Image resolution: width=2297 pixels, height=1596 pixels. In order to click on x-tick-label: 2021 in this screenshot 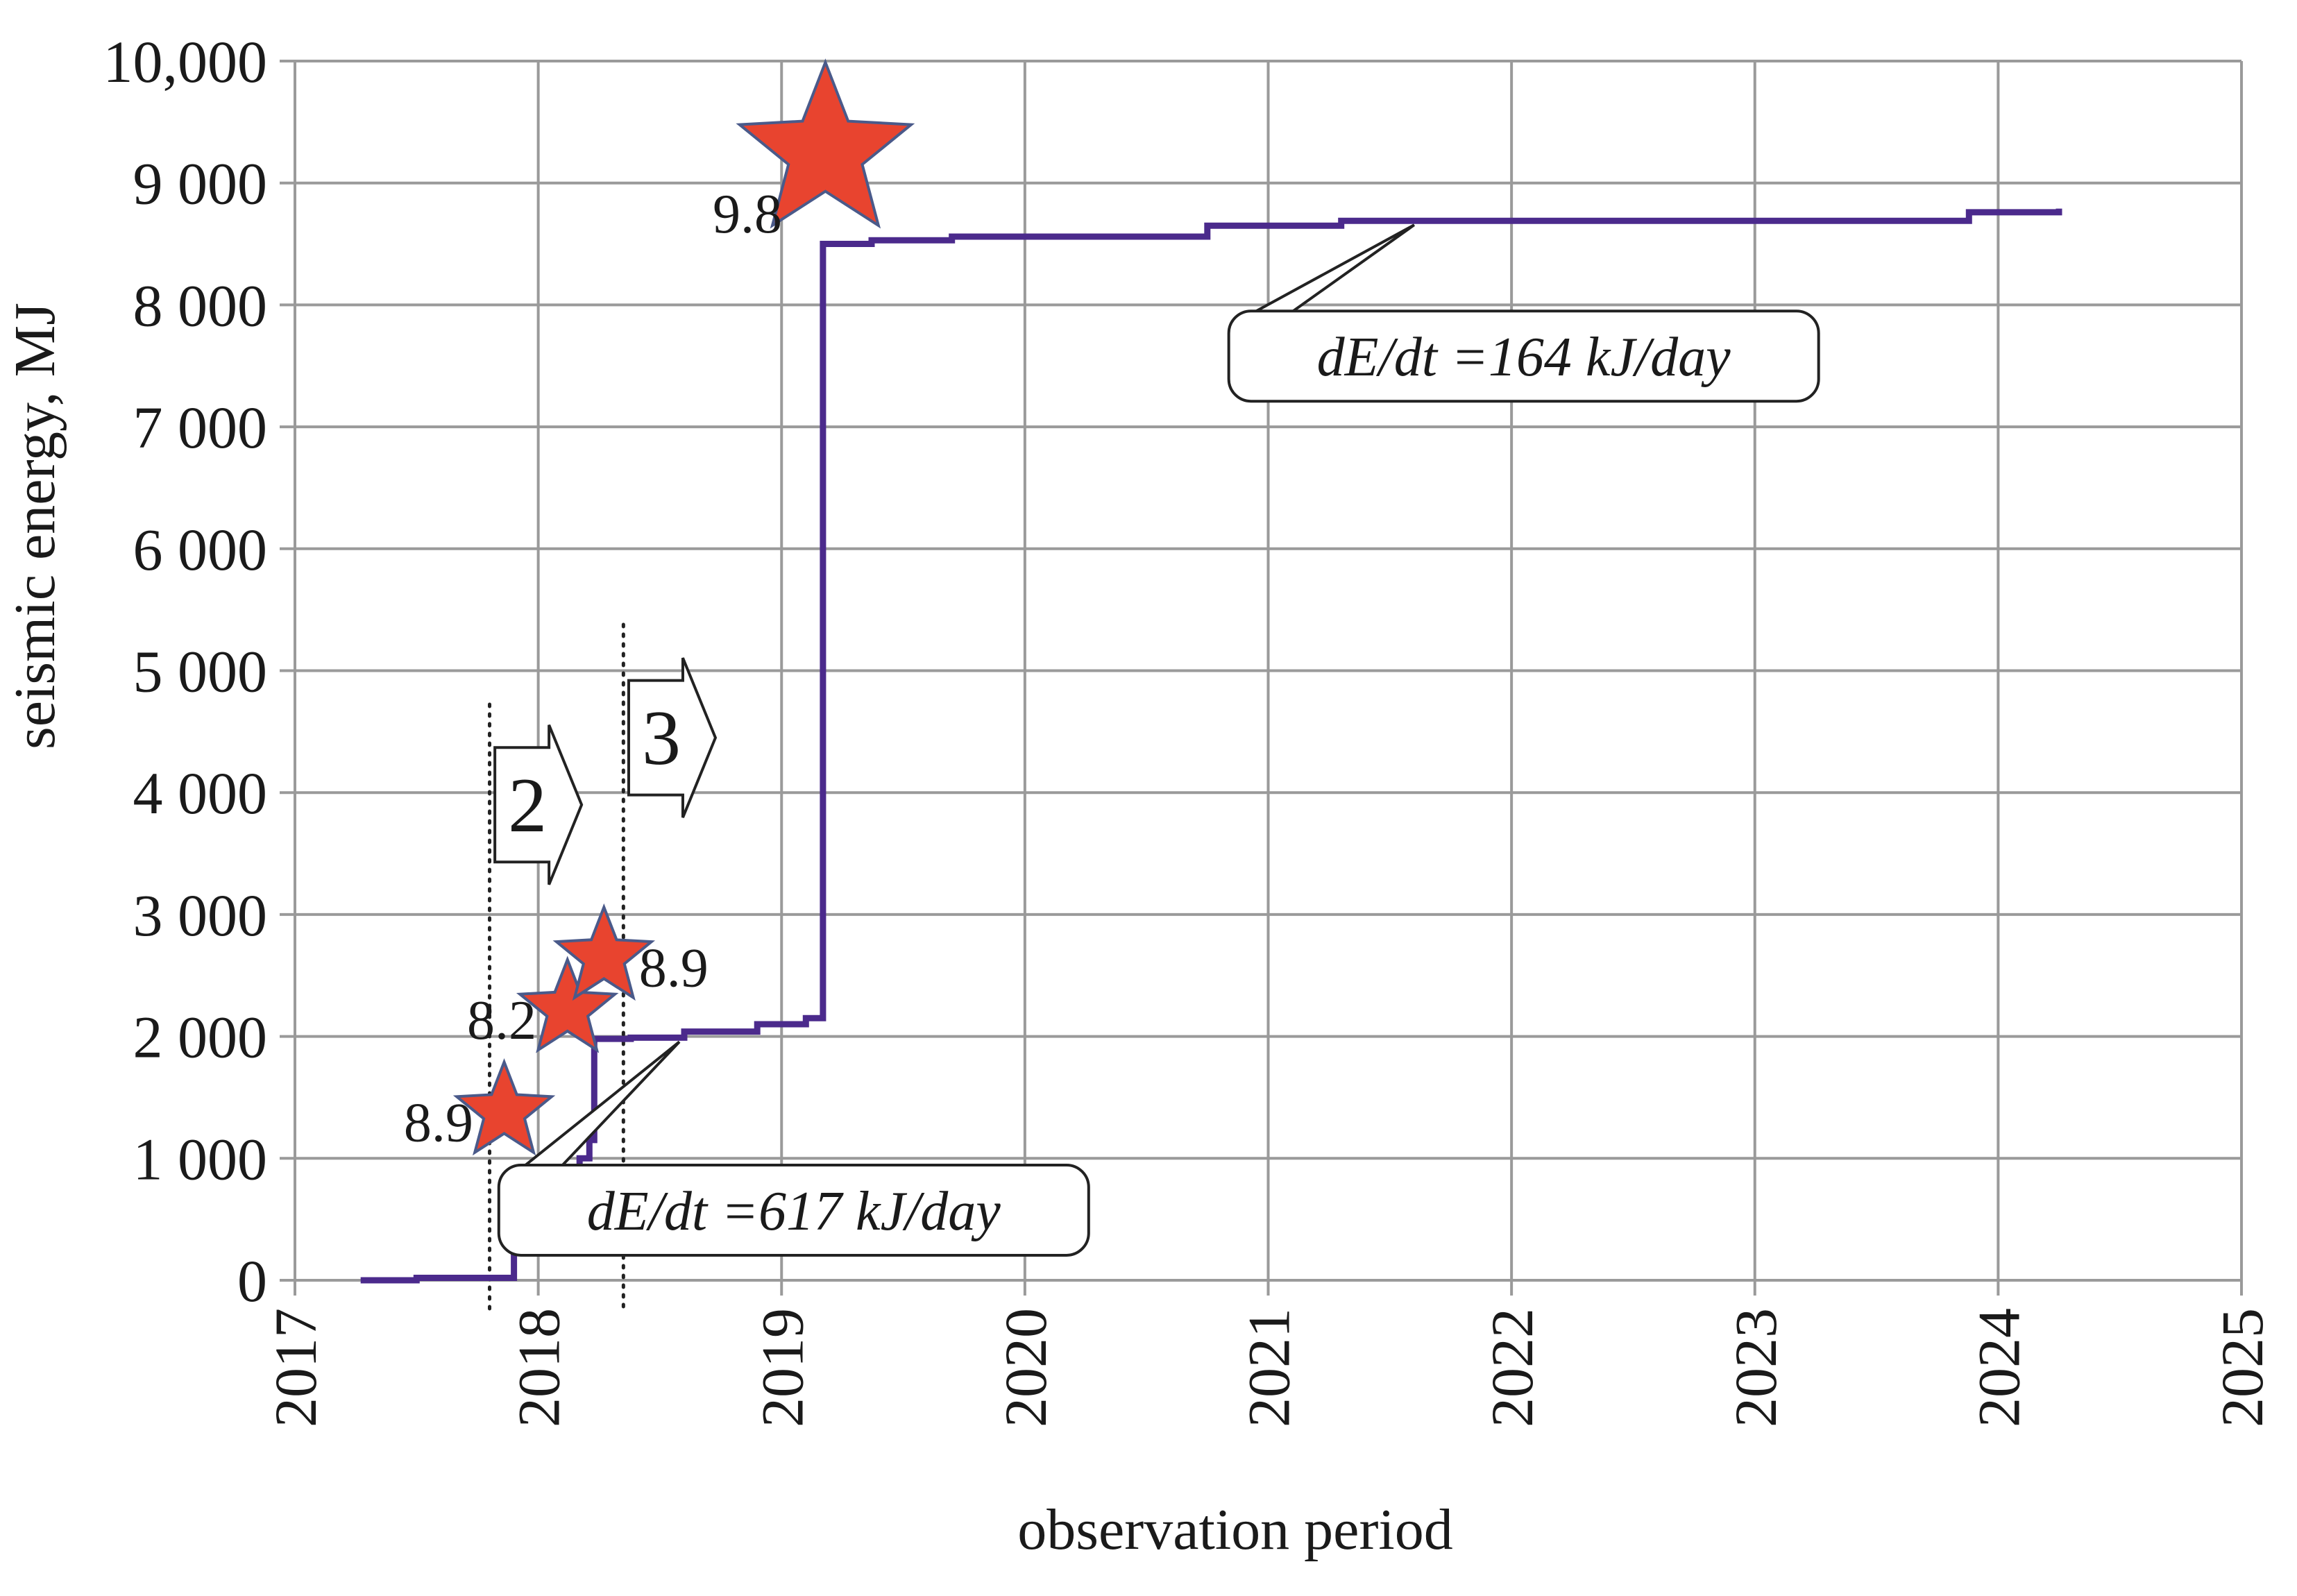, I will do `click(1269, 1367)`.